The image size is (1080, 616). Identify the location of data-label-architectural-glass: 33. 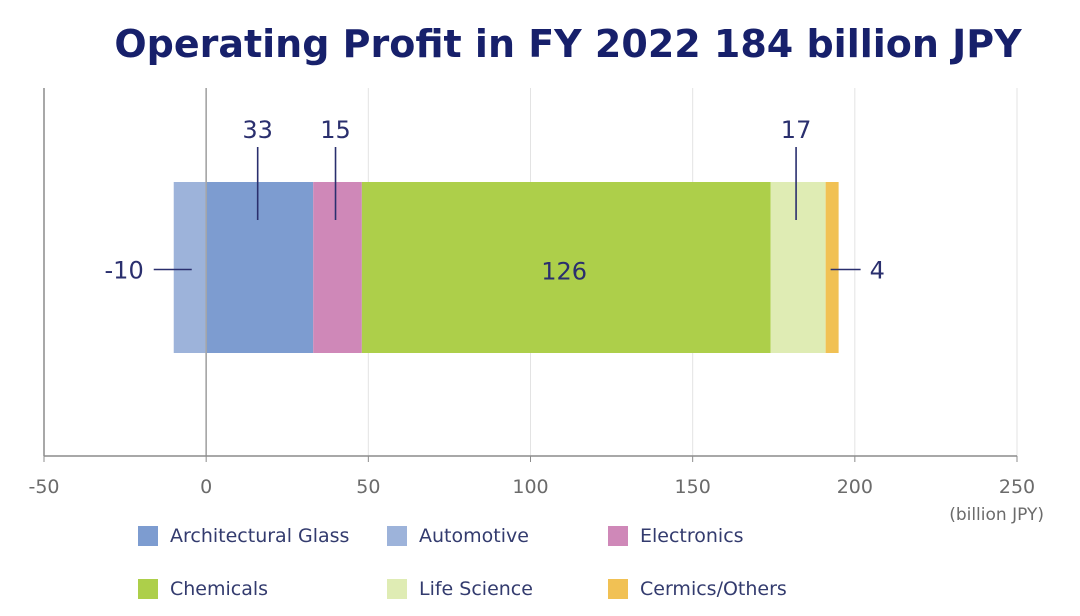
(257, 130).